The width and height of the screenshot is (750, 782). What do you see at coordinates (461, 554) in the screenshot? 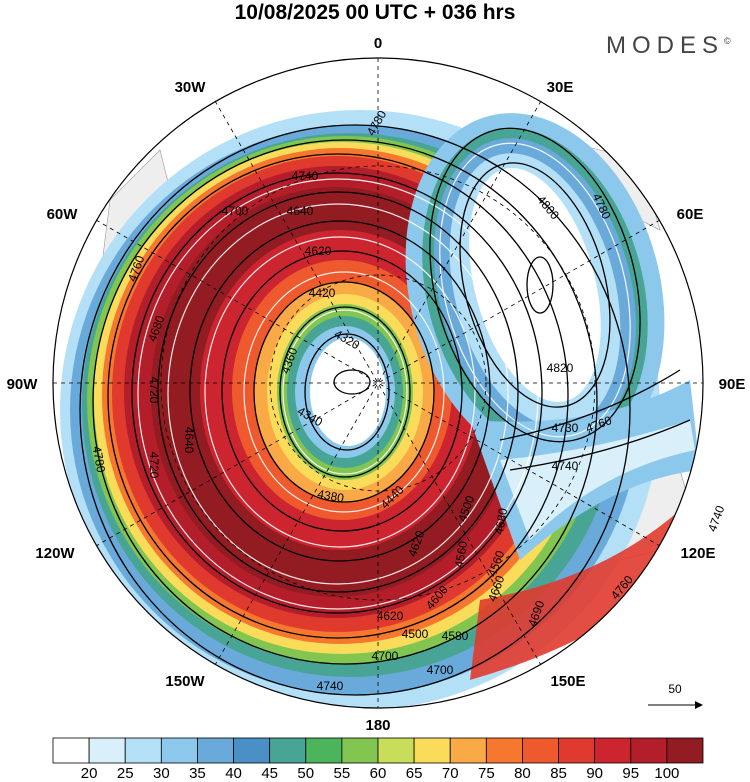
I see `contour-label: 4560` at bounding box center [461, 554].